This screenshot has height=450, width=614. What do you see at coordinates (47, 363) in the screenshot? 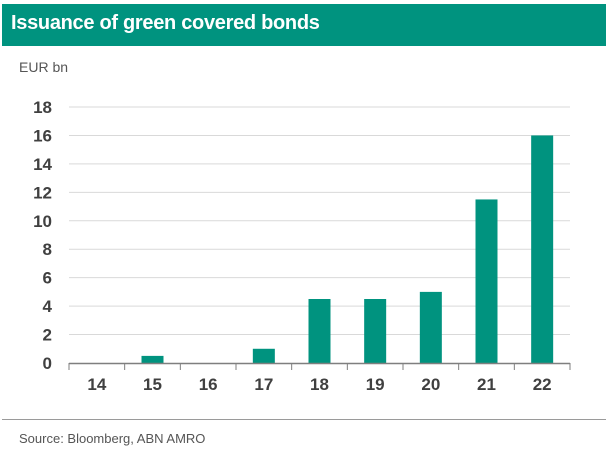
I see `y-tick-label: 0` at bounding box center [47, 363].